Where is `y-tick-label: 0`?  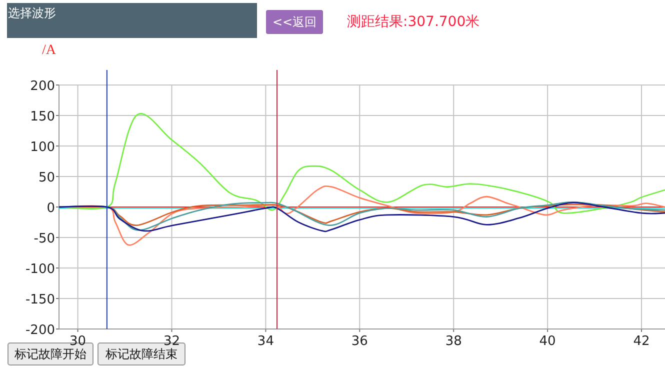
y-tick-label: 0 is located at coordinates (50, 208).